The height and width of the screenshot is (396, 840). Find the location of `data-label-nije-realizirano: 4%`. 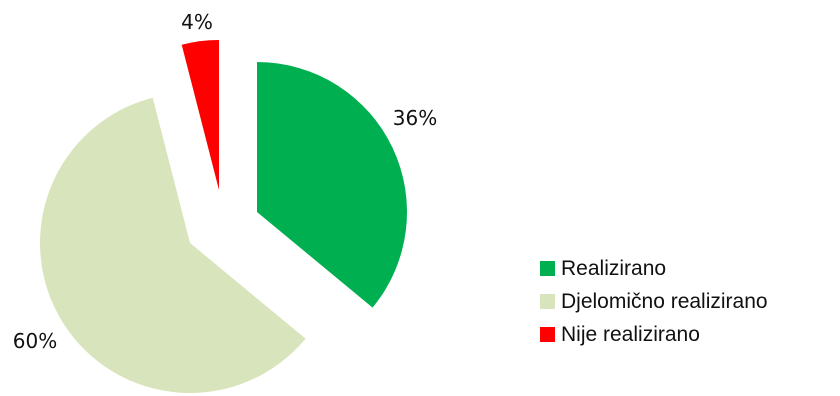

data-label-nije-realizirano: 4% is located at coordinates (197, 22).